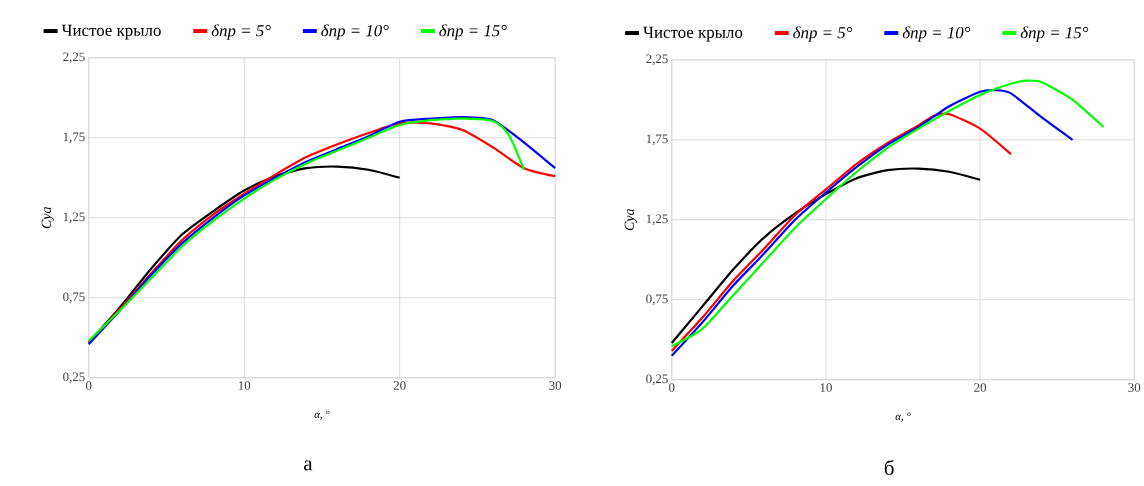 This screenshot has height=486, width=1144. Describe the element at coordinates (889, 467) in the screenshot. I see `text: б` at that location.